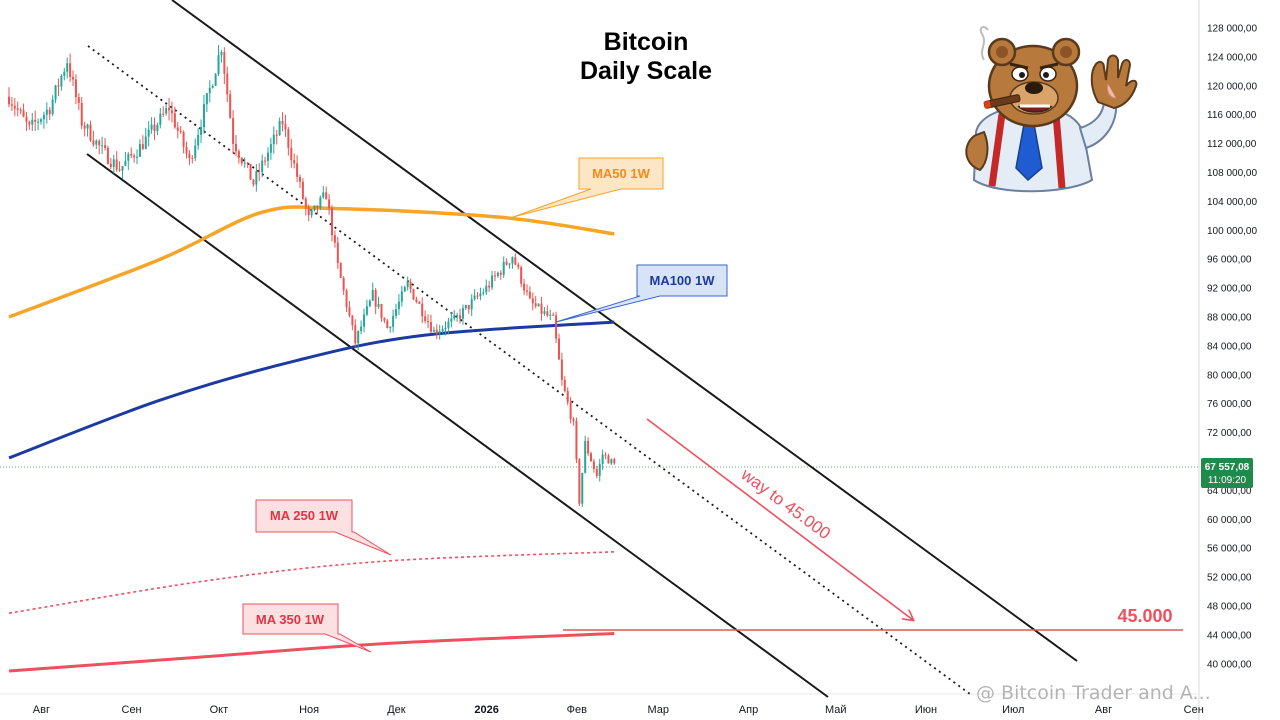  I want to click on price-tick-label: 52 000,00, so click(1229, 578).